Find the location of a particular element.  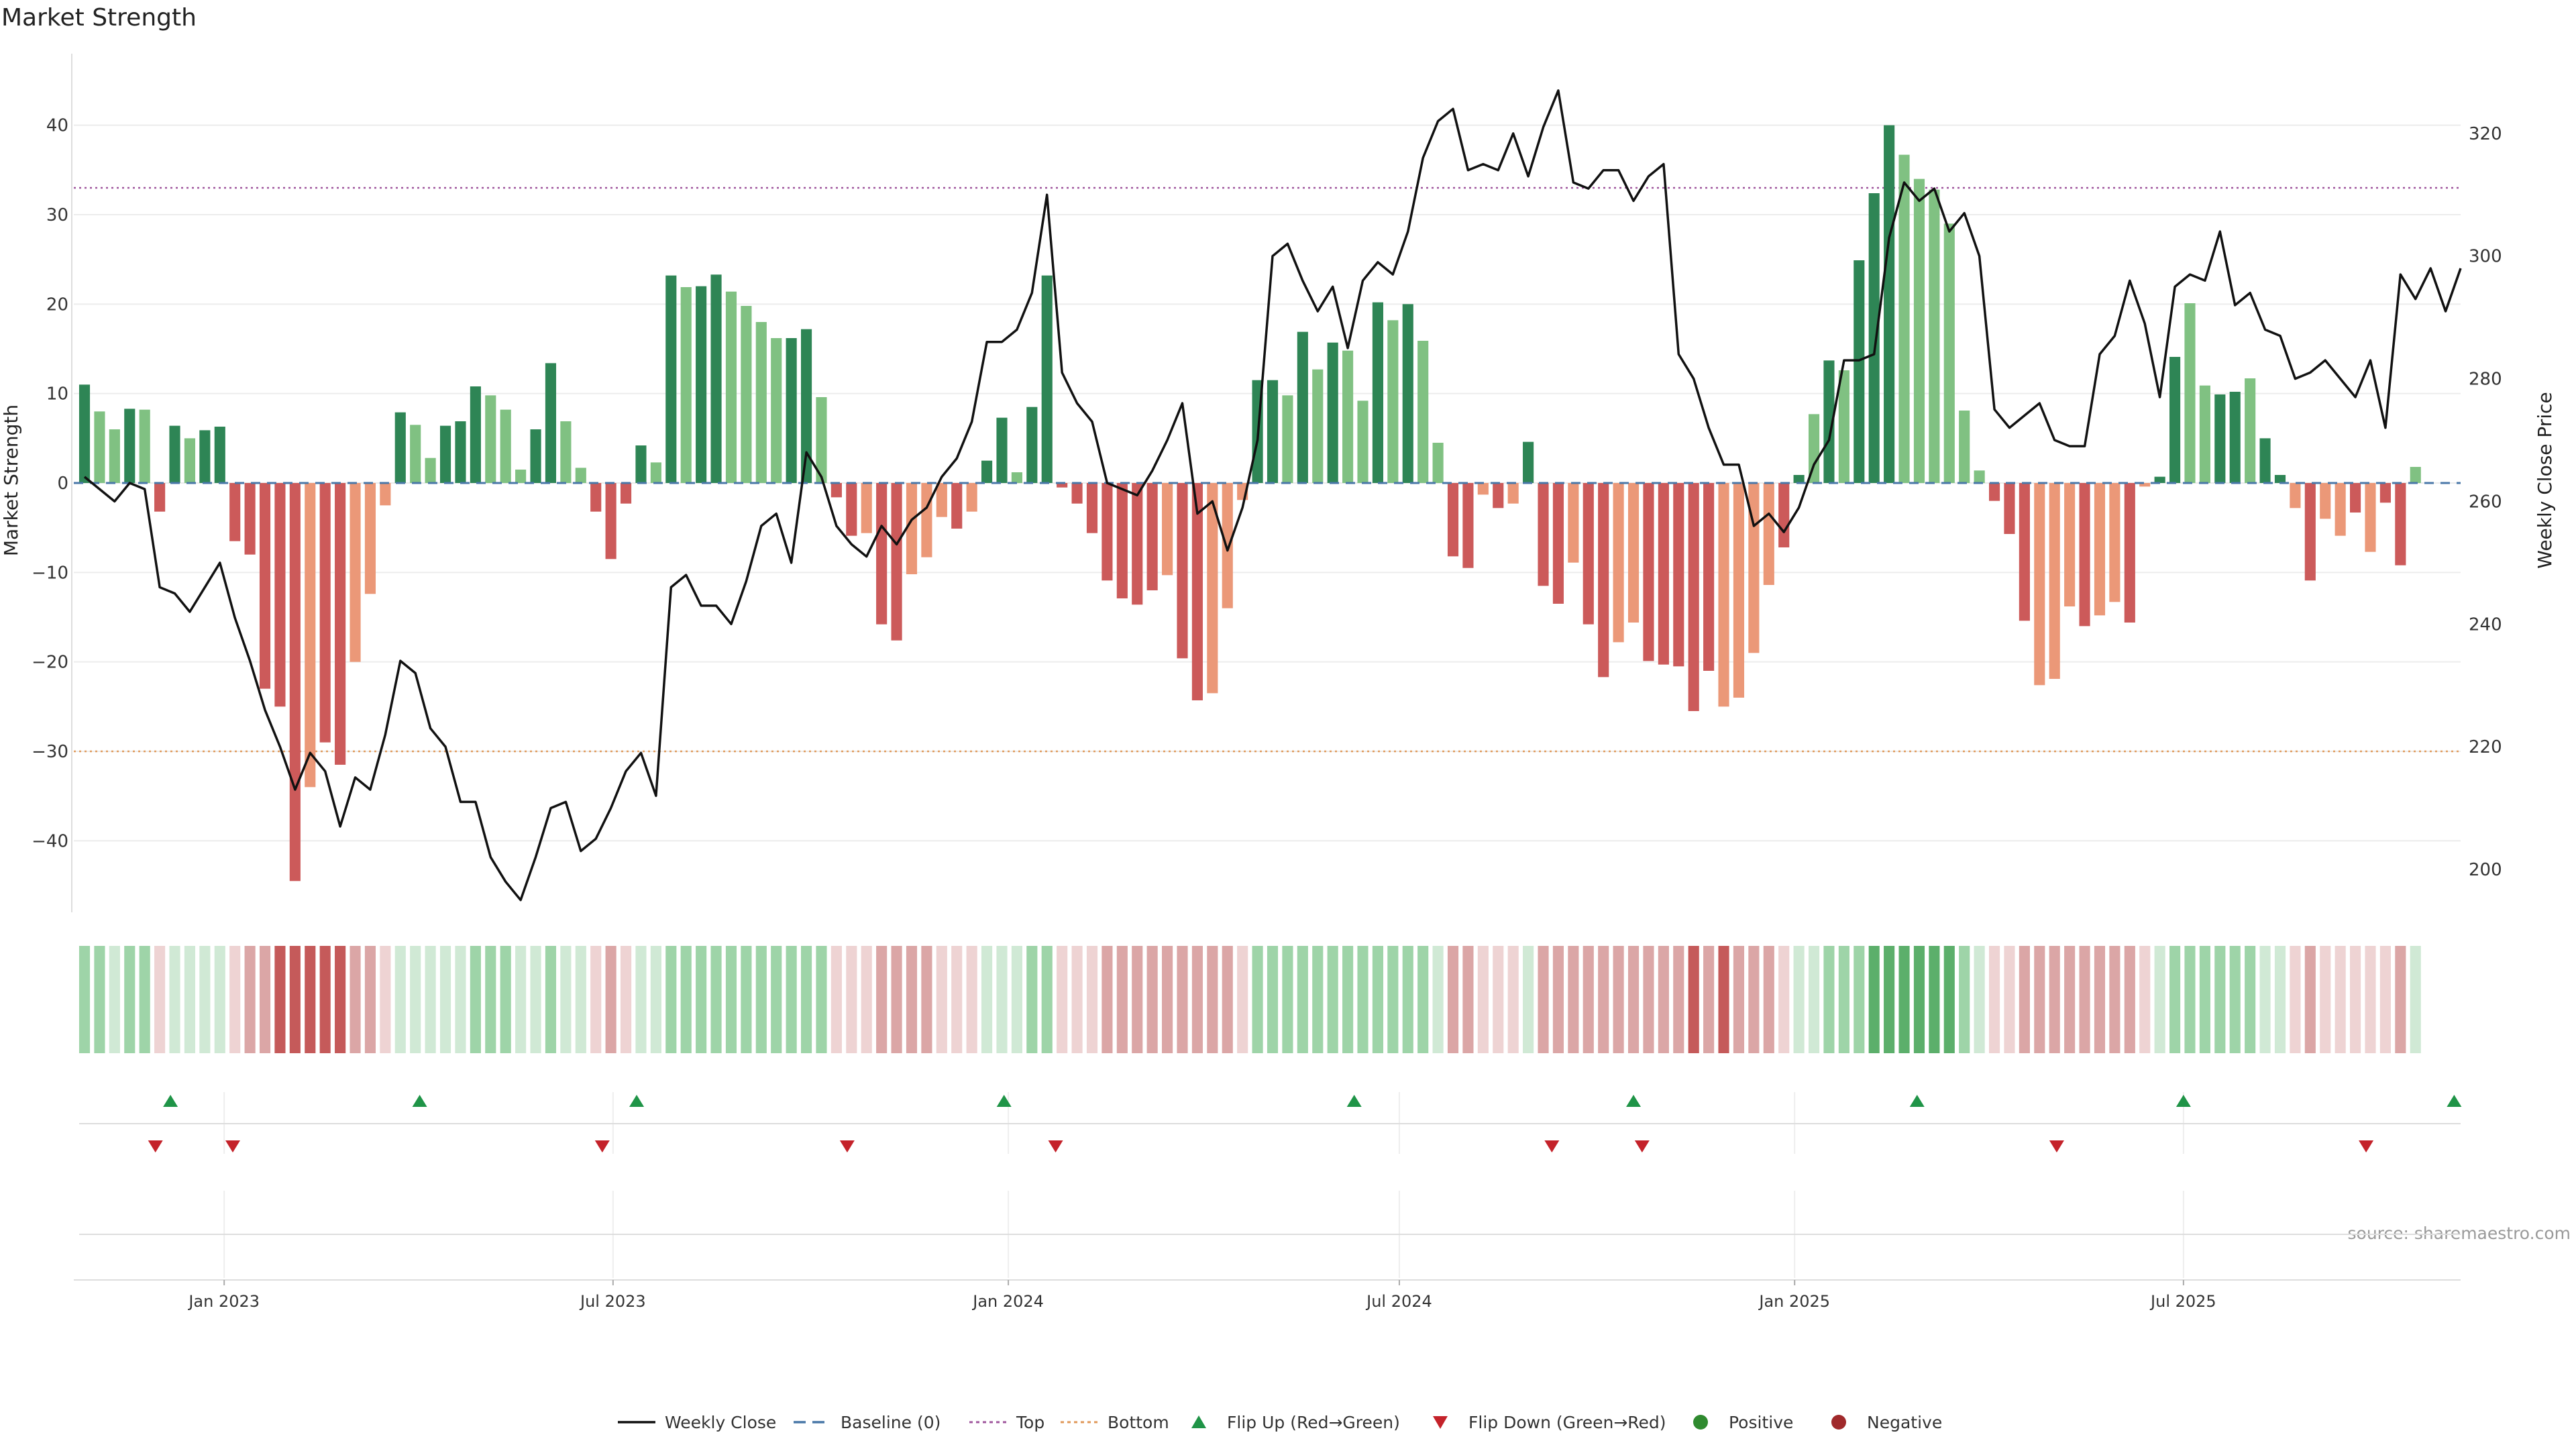

y-tick-label: −40 is located at coordinates (50, 841).